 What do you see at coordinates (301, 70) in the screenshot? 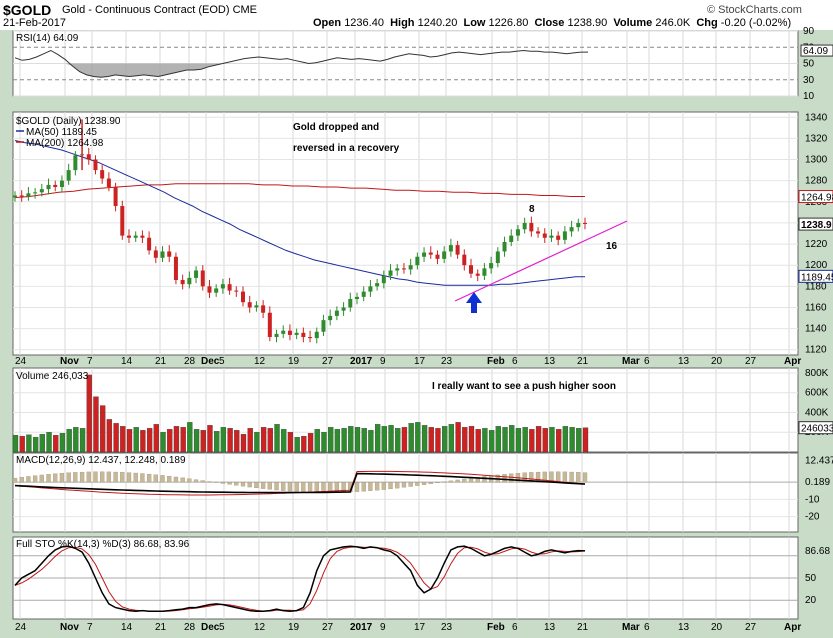
I see `rsi-fill-low` at bounding box center [301, 70].